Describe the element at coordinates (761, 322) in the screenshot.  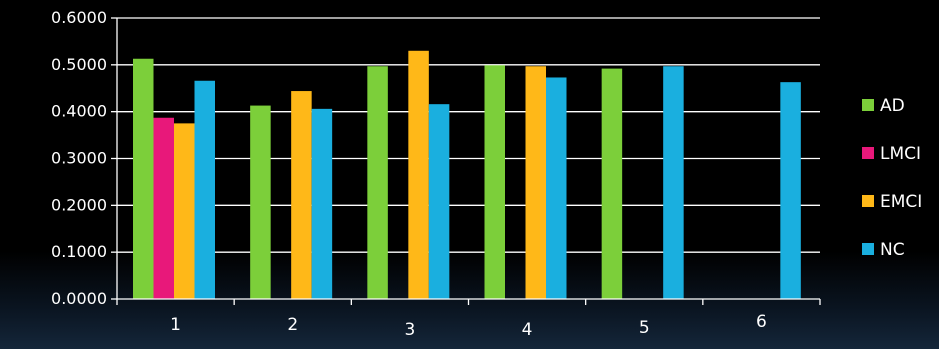
I see `x-tick-label: 6` at that location.